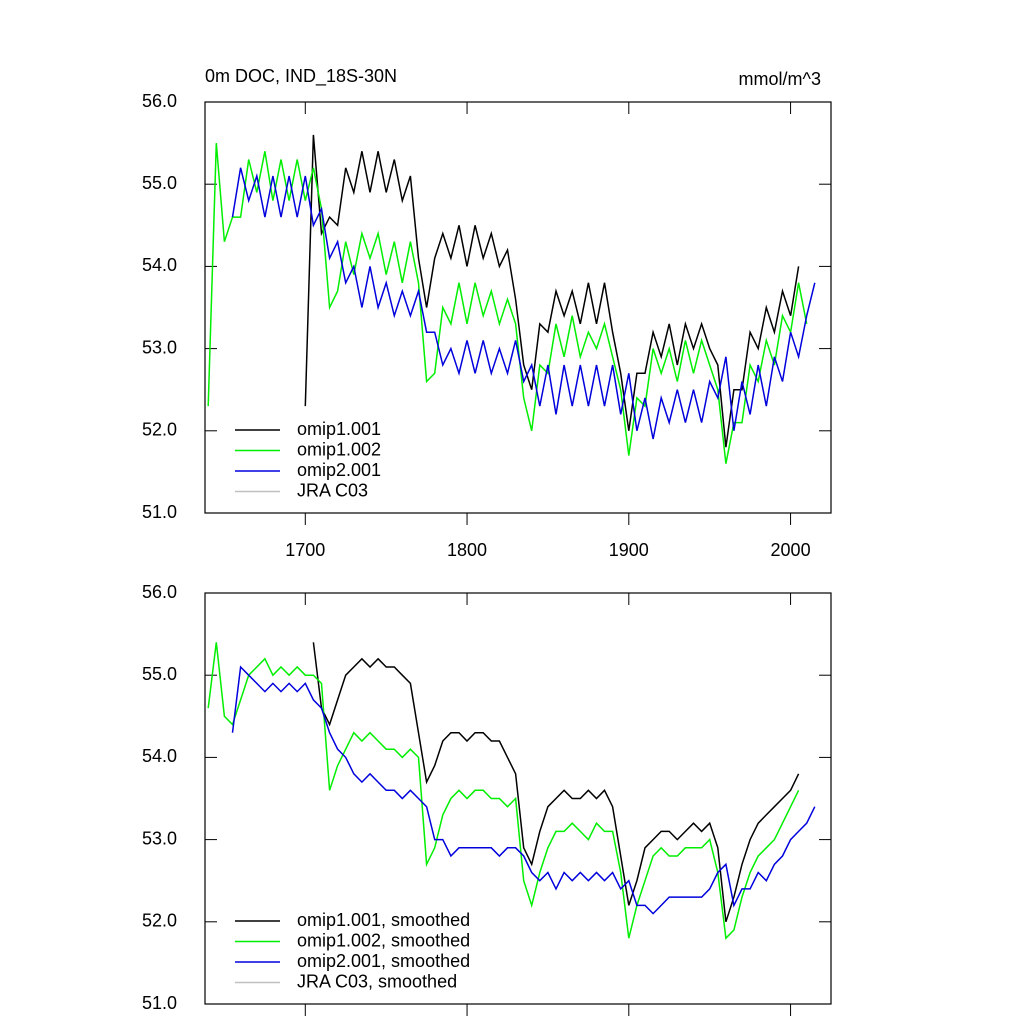 This screenshot has width=1024, height=1024. What do you see at coordinates (332, 490) in the screenshot?
I see `legend-label: JRA C03` at bounding box center [332, 490].